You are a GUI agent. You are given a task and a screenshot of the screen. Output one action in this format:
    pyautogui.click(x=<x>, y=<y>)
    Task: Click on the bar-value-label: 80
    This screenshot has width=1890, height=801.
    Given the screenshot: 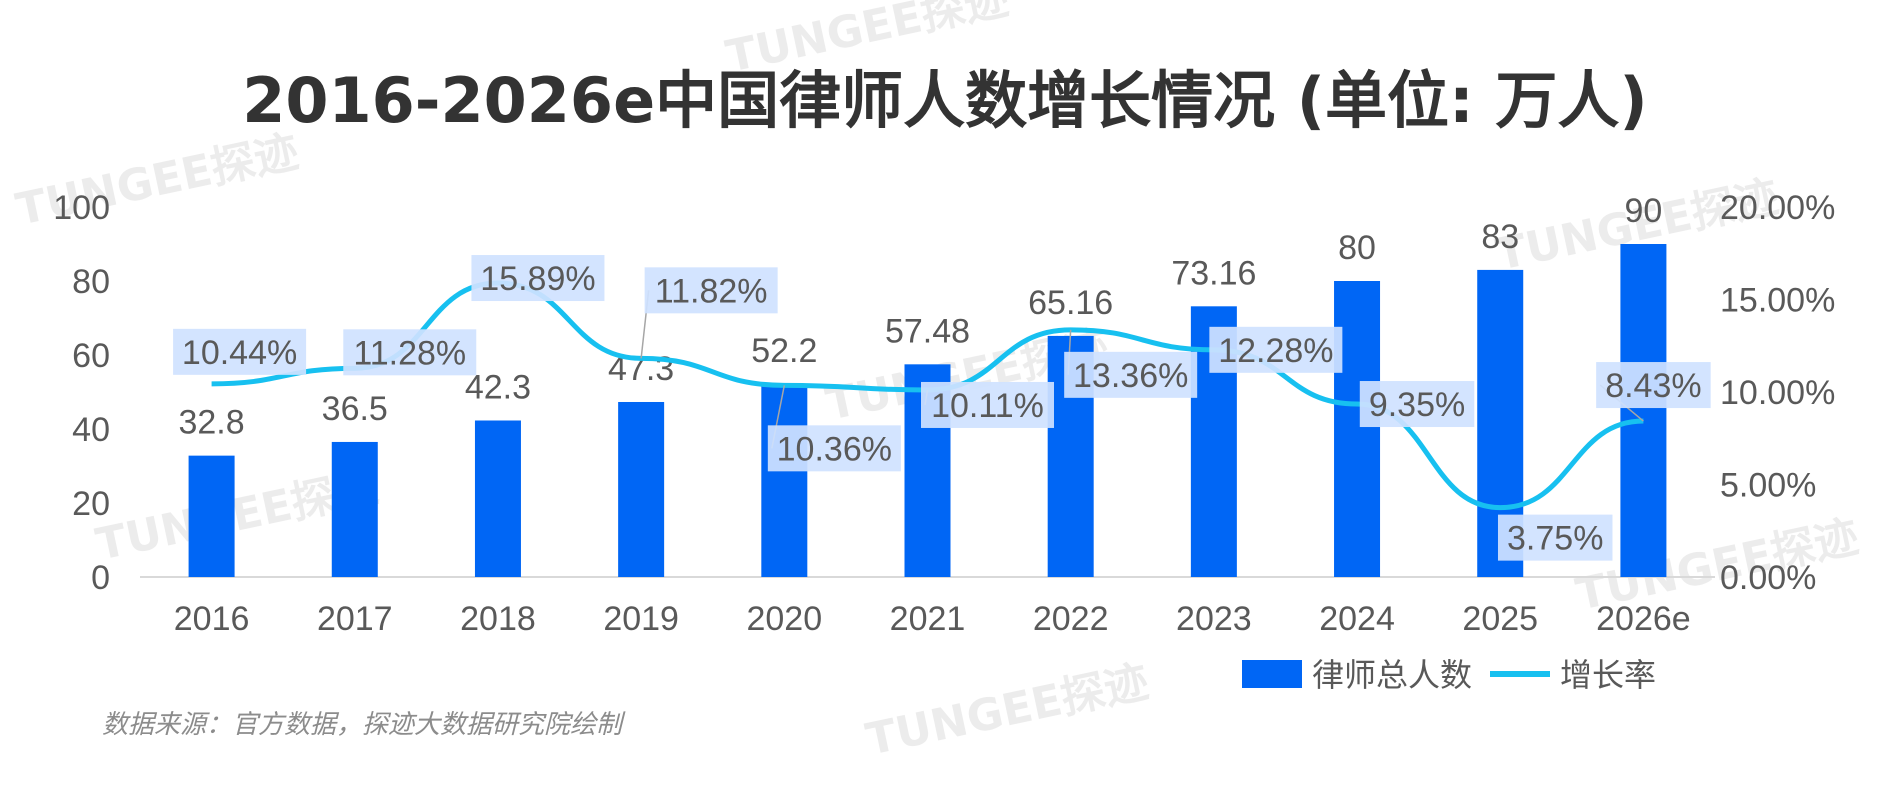 What is the action you would take?
    pyautogui.click(x=1357, y=248)
    